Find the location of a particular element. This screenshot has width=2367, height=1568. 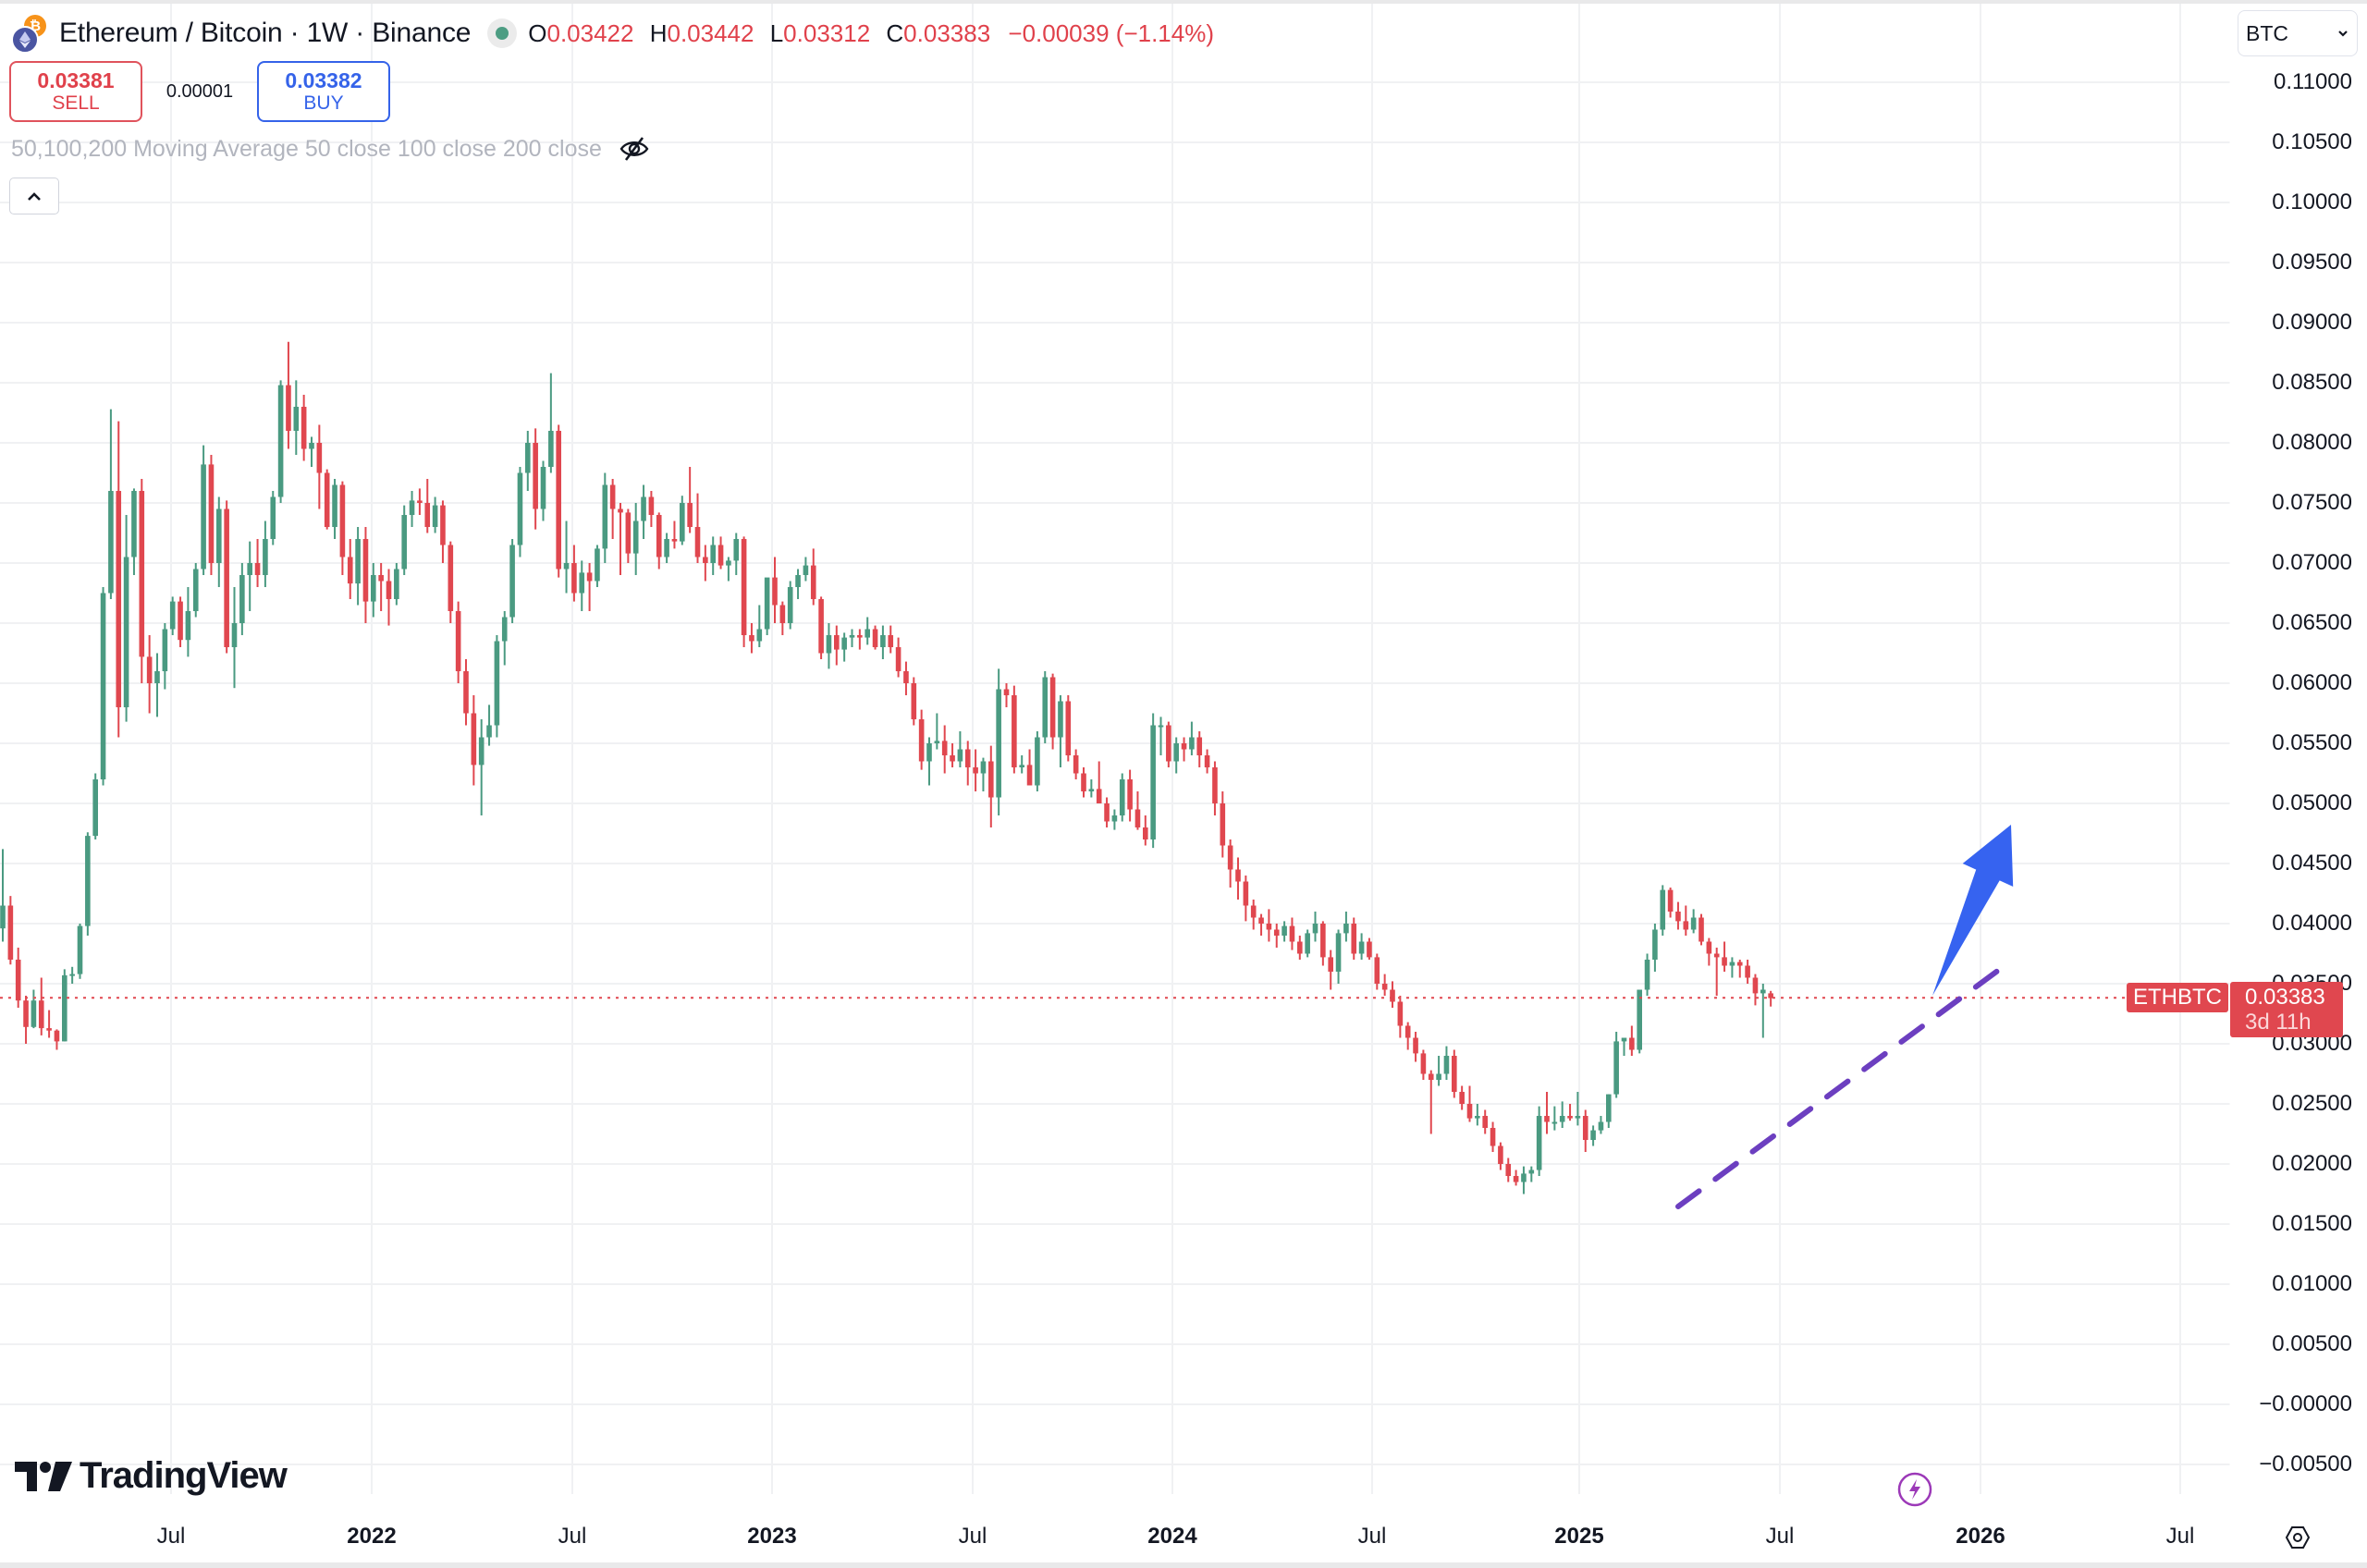

close-value: 0.03383 is located at coordinates (947, 32).